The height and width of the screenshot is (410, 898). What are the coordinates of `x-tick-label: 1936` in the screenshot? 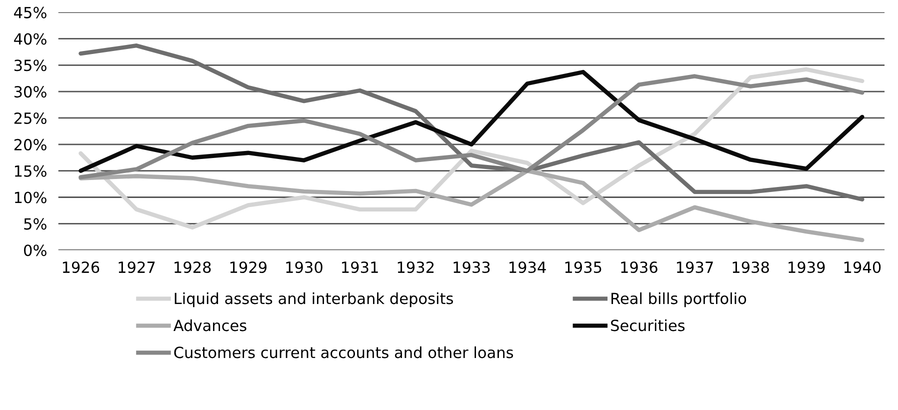 It's located at (639, 267).